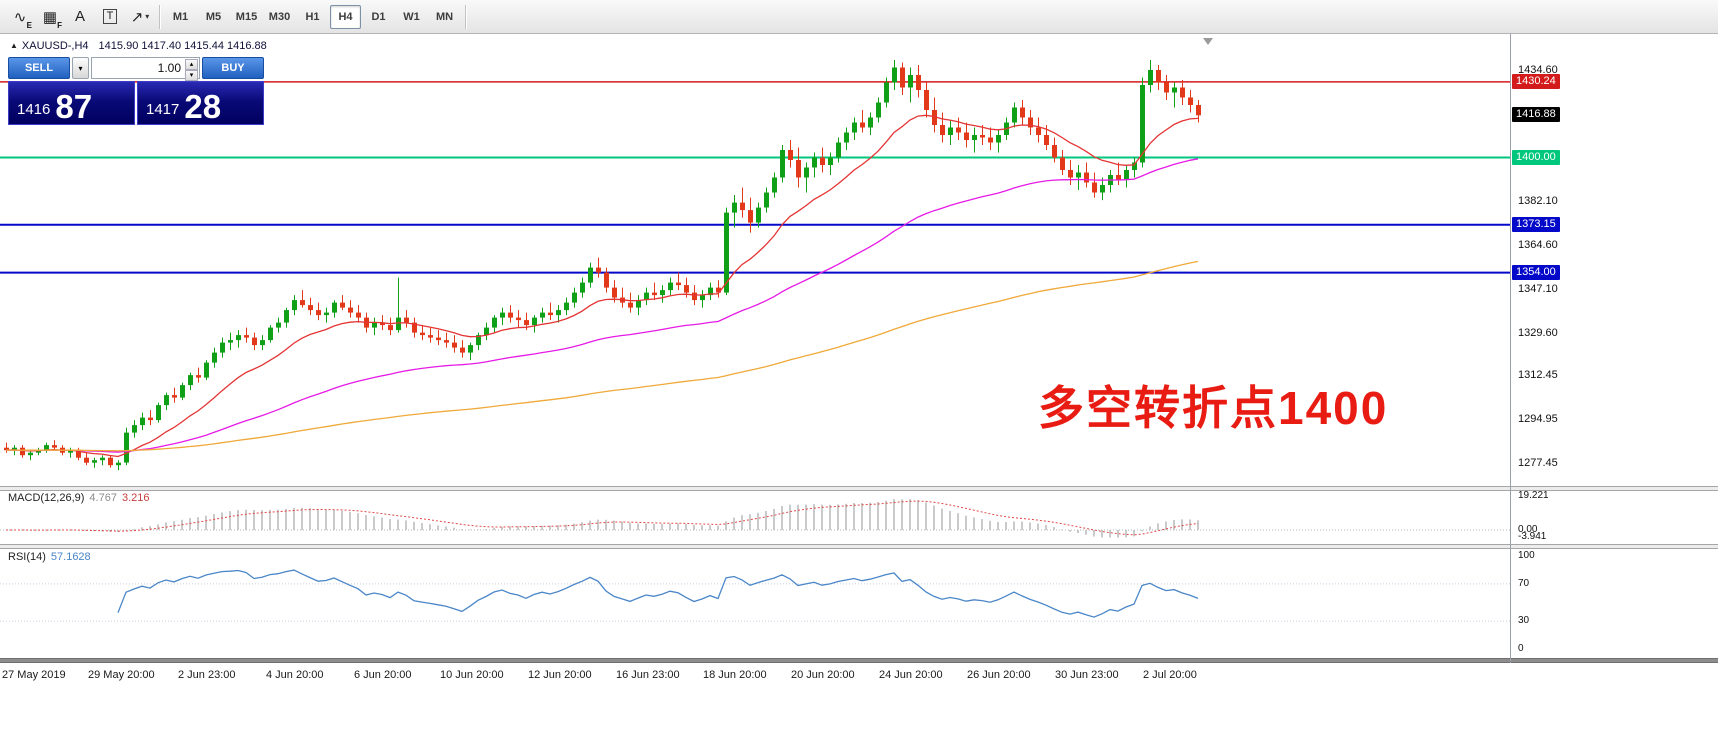 The width and height of the screenshot is (1718, 756). What do you see at coordinates (859, 17) in the screenshot?
I see `toolbar: ∿ E ▦ F A T ↗ ▾ M1 M5 M15 M30 H1 H4 D1 W1 MN` at bounding box center [859, 17].